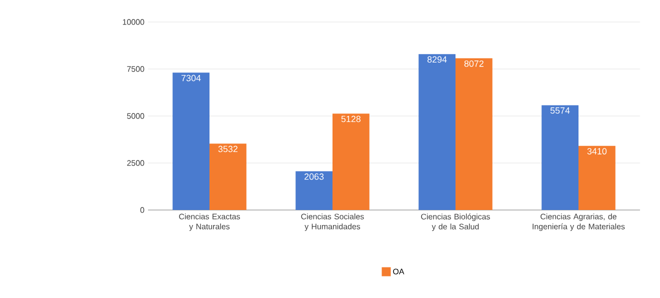 This screenshot has width=660, height=298. What do you see at coordinates (560, 110) in the screenshot?
I see `data-label: 5574` at bounding box center [560, 110].